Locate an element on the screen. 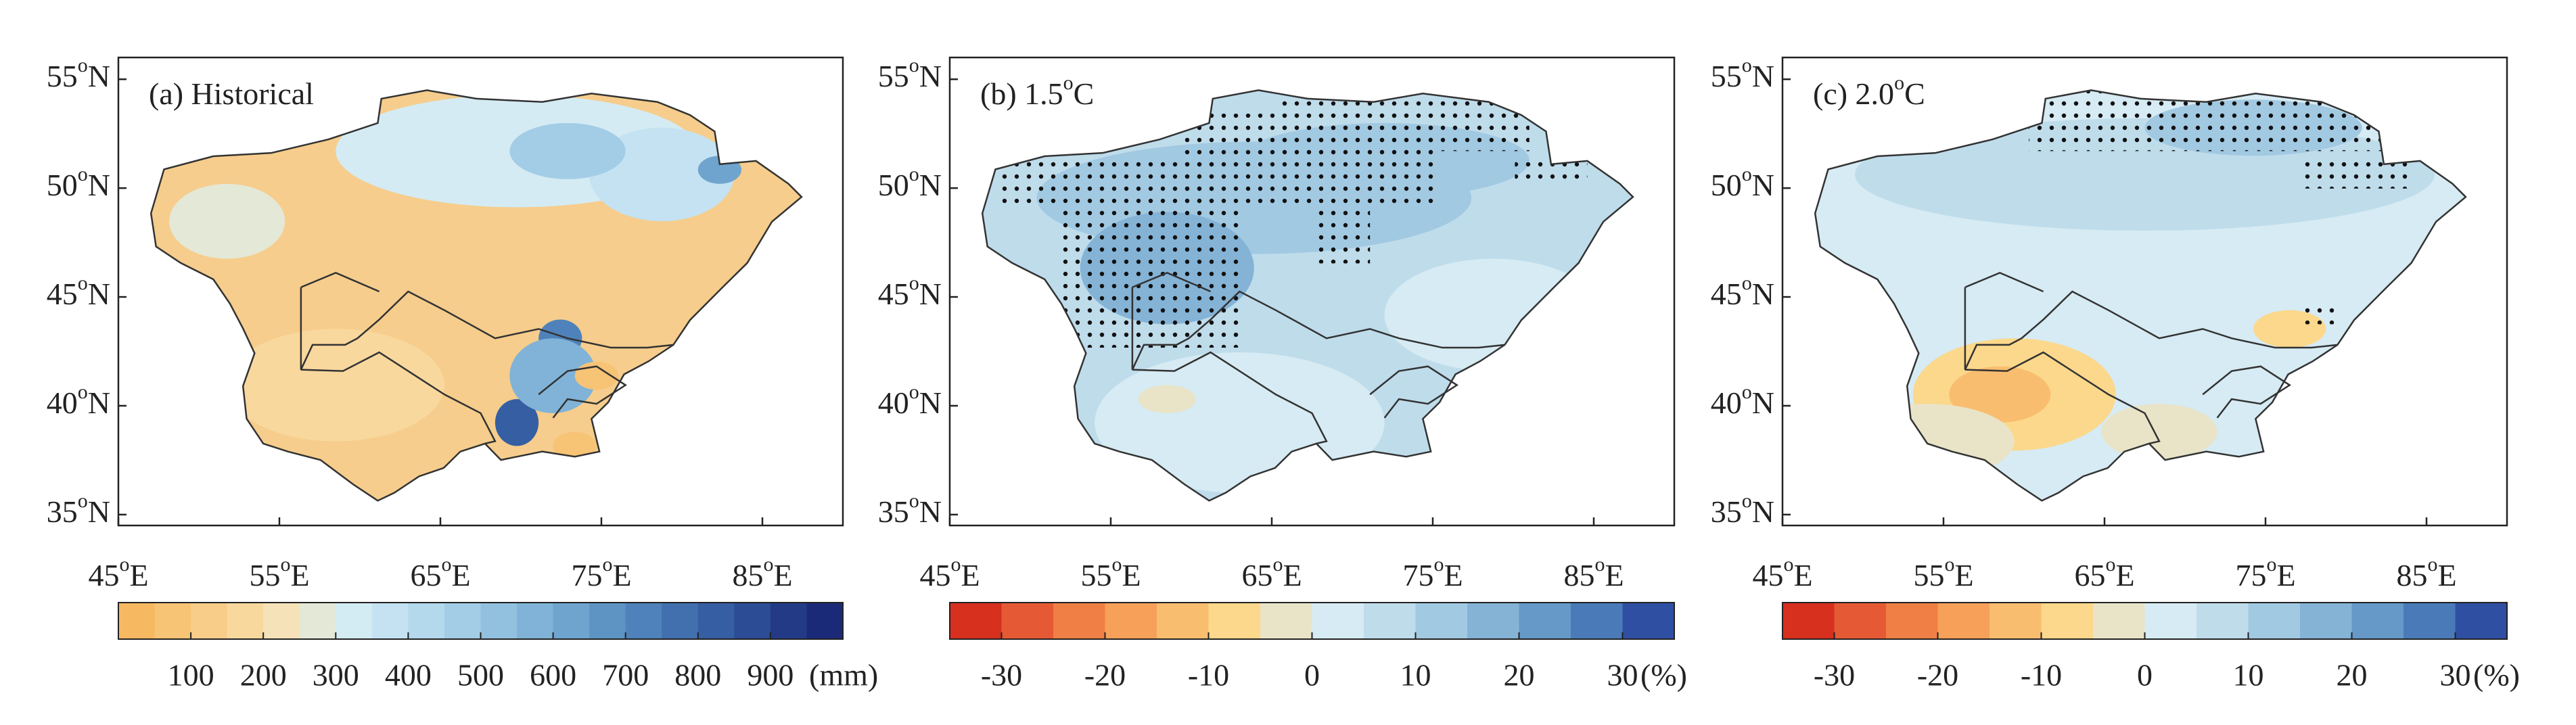  colorbar-tick-label: -30 is located at coordinates (1834, 675).